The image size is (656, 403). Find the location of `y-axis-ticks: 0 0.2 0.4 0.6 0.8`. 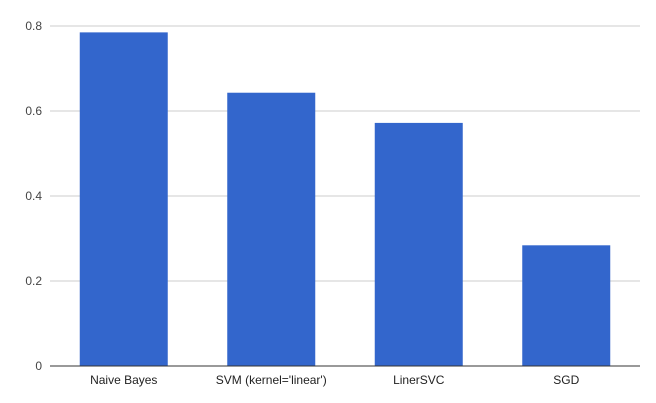

y-axis-ticks: 0 0.2 0.4 0.6 0.8 is located at coordinates (33, 196).